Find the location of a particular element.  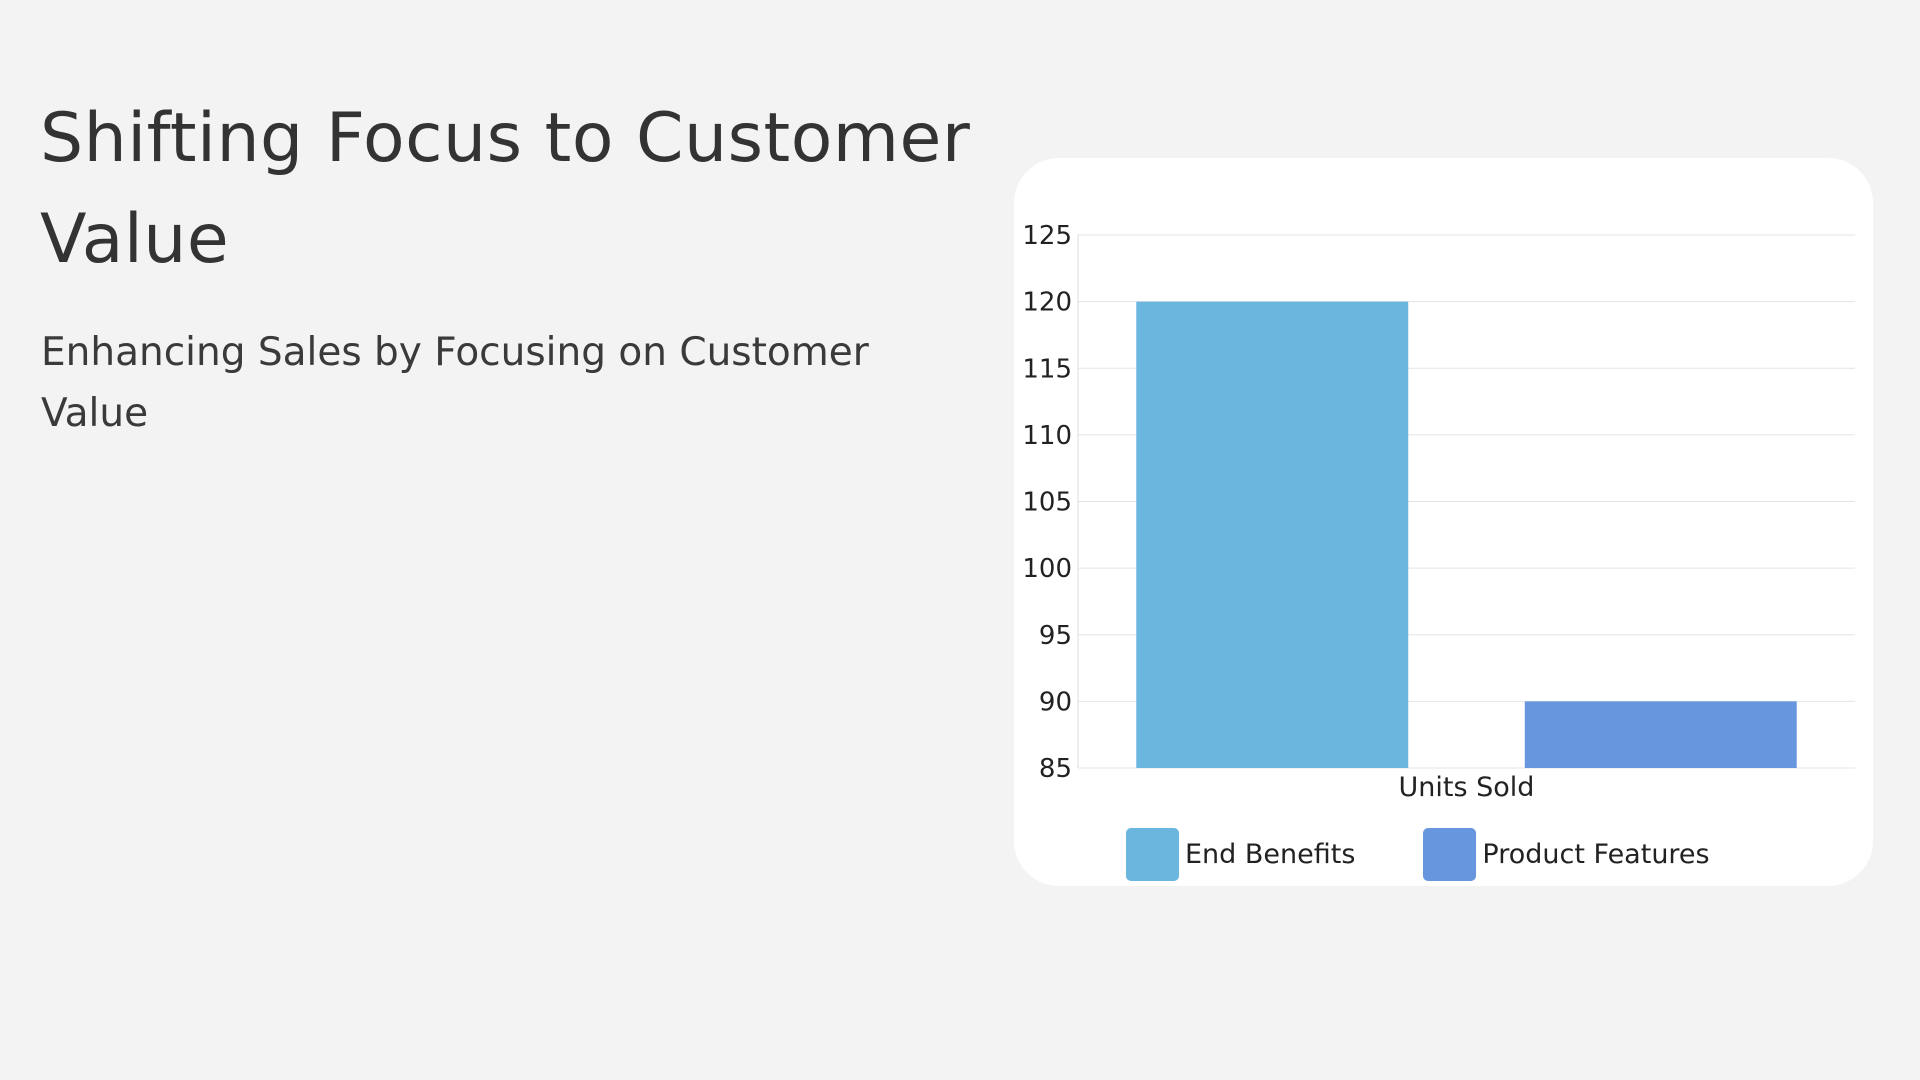

chart-legend: End Benefits Product Features is located at coordinates (1452, 854).